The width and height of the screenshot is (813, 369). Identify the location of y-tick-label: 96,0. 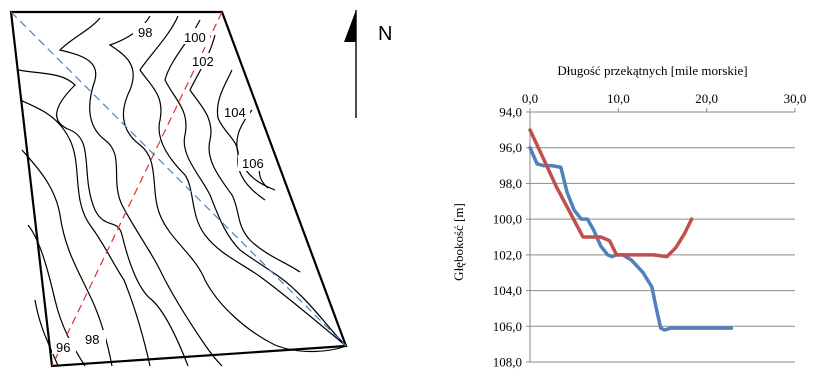
(510, 147).